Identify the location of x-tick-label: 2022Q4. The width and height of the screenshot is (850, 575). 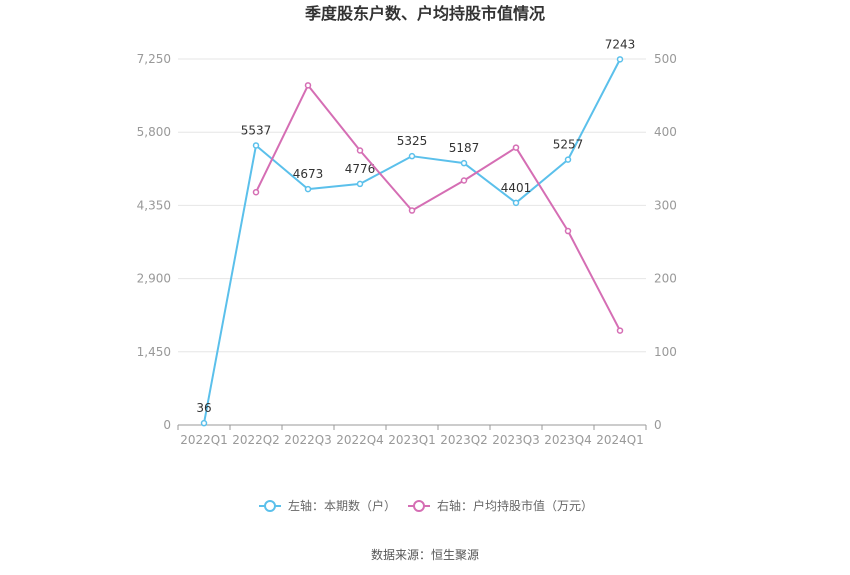
(360, 440).